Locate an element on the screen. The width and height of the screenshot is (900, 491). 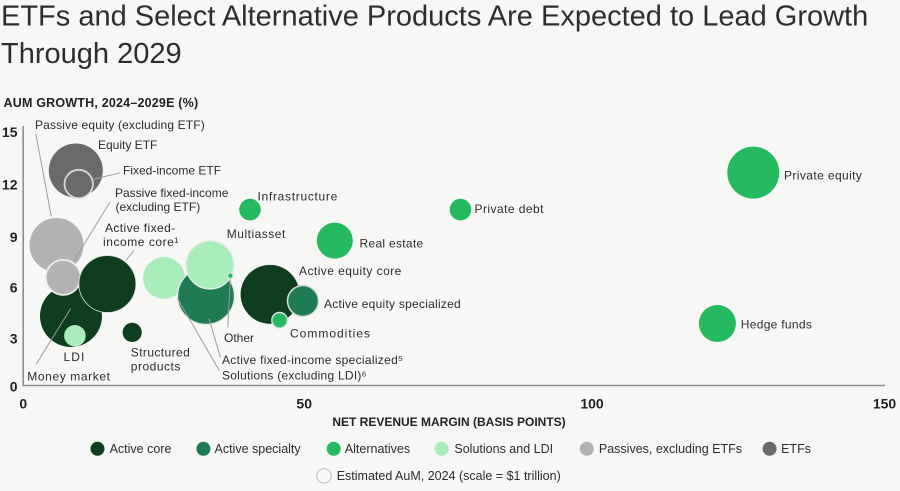
svg-text: Equity ETF is located at coordinates (127, 145).